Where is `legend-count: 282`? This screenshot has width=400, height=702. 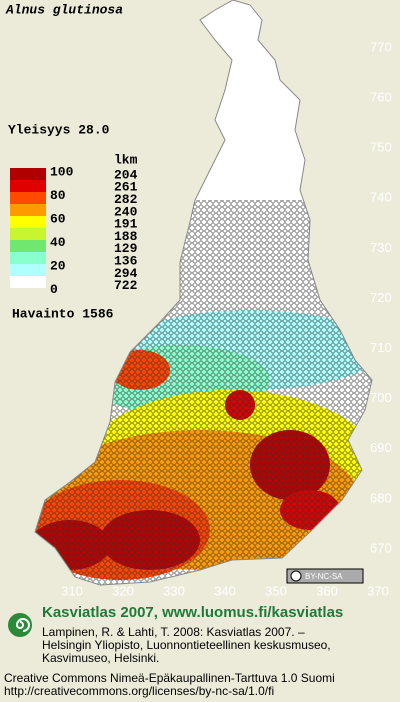 legend-count: 282 is located at coordinates (126, 199).